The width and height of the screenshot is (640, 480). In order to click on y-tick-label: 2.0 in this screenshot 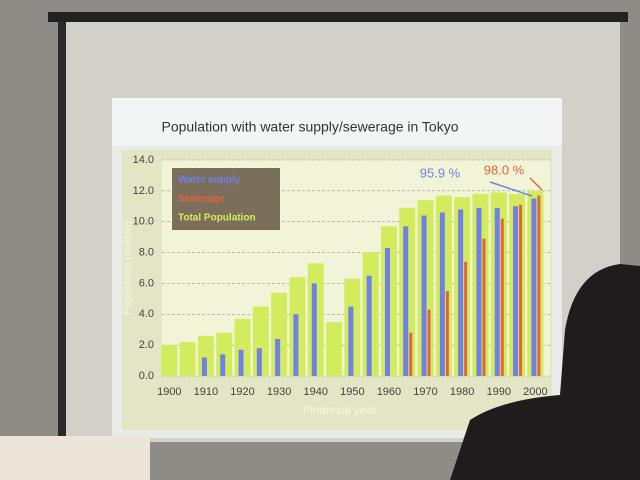, I will do `click(146, 345)`.